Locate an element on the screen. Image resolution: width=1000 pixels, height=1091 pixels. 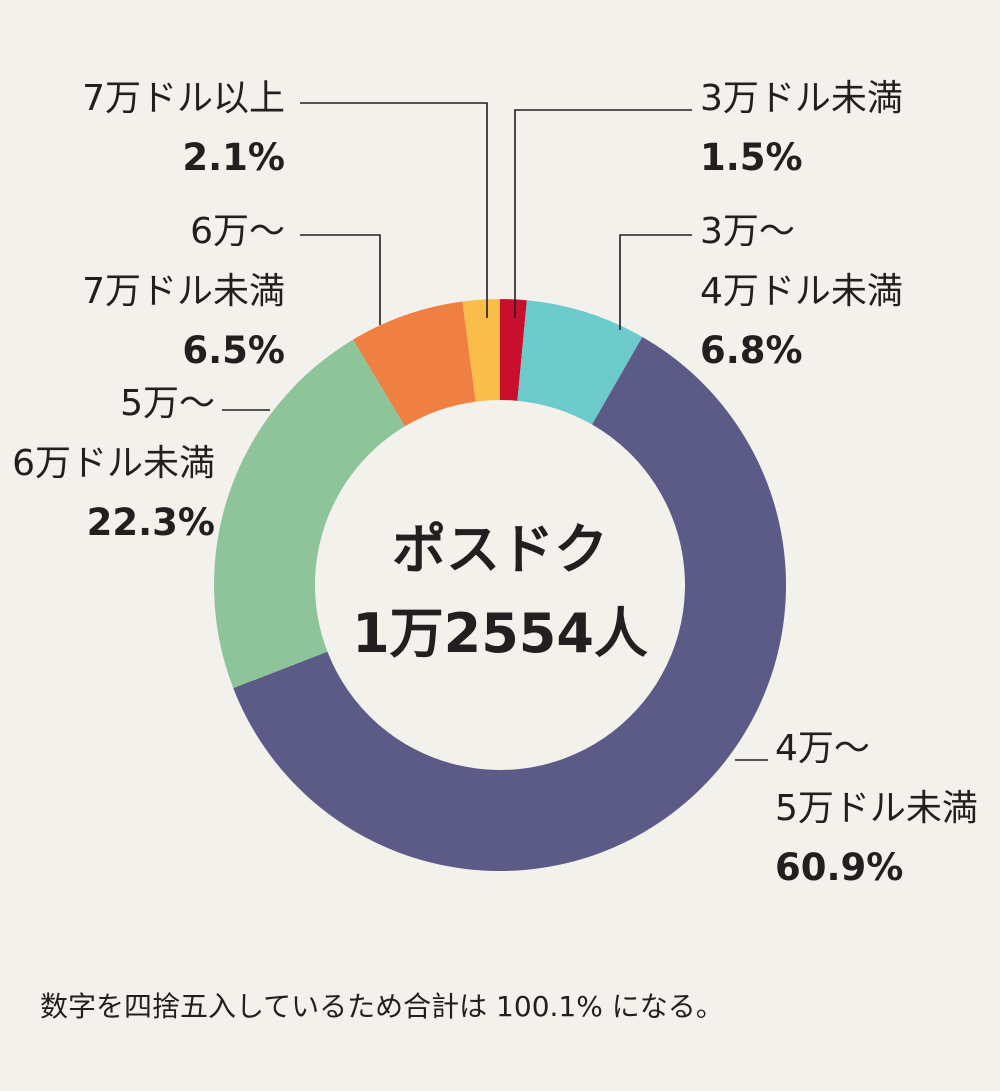
center-count: 1万2554人 is located at coordinates (500, 633).